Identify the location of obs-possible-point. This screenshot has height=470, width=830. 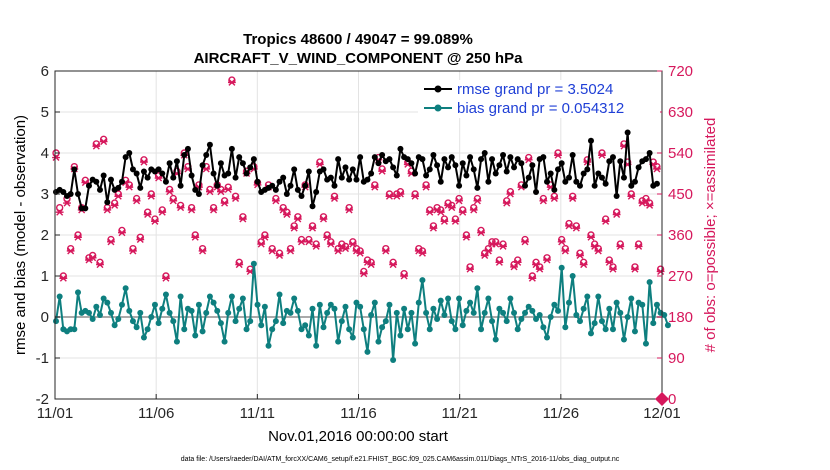
(59, 207).